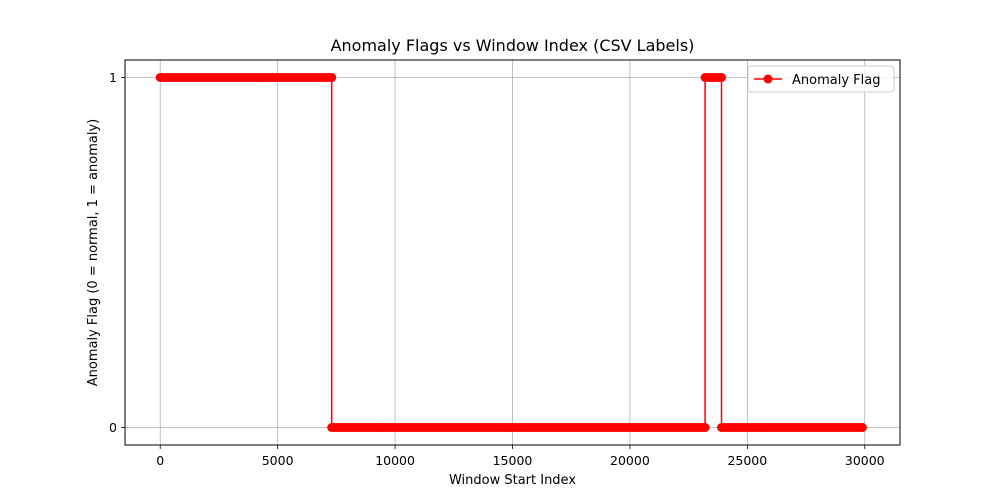 The image size is (1000, 500). Describe the element at coordinates (395, 460) in the screenshot. I see `x-tick-label: 10000` at that location.